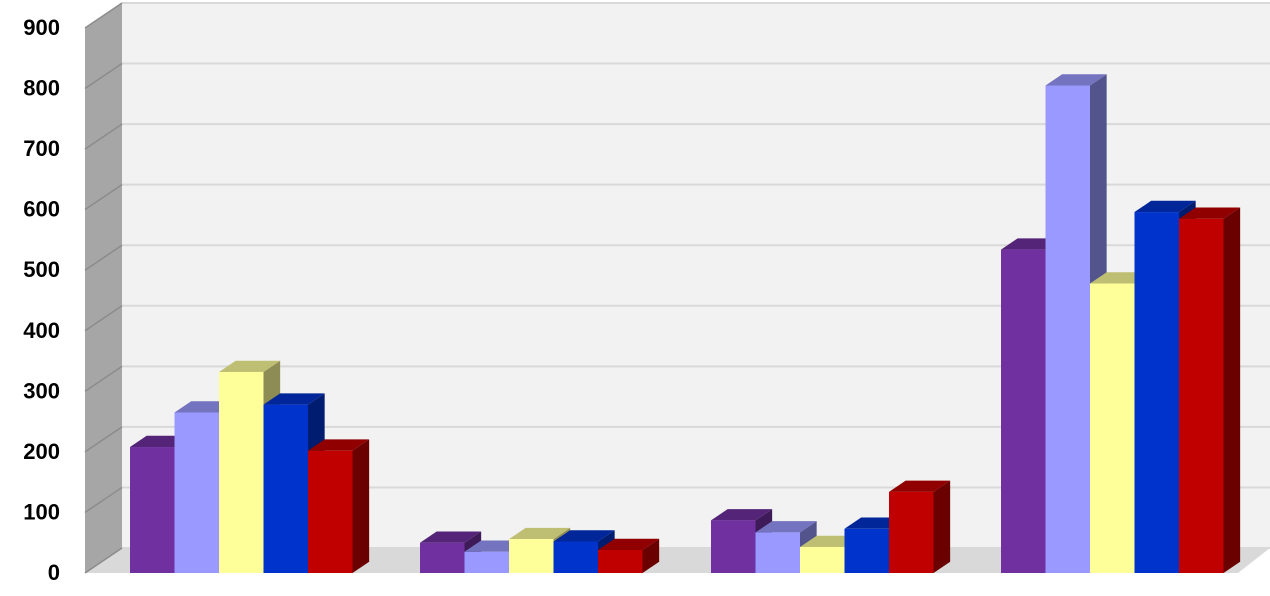 The height and width of the screenshot is (596, 1270). I want to click on y-tick-label: 400, so click(41, 330).